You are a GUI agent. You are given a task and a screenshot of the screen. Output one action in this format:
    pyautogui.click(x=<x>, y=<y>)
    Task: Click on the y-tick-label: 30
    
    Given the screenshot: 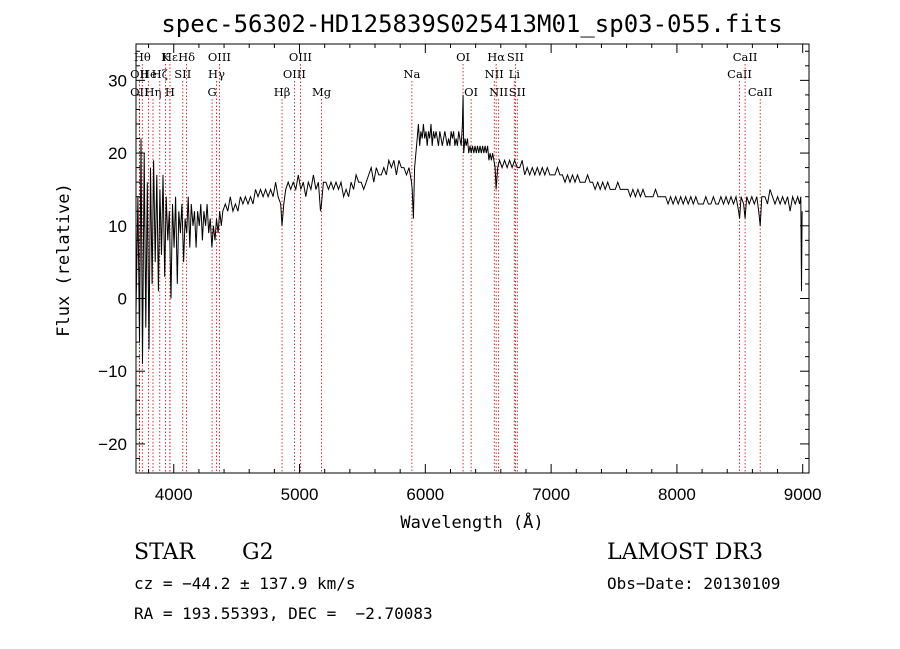 What is the action you would take?
    pyautogui.click(x=117, y=80)
    